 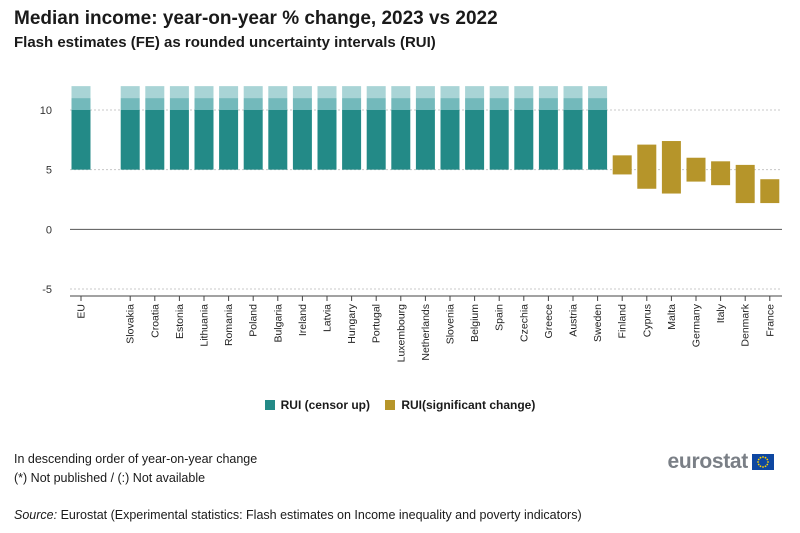 What do you see at coordinates (598, 323) in the screenshot?
I see `x-tick-label: Sweden` at bounding box center [598, 323].